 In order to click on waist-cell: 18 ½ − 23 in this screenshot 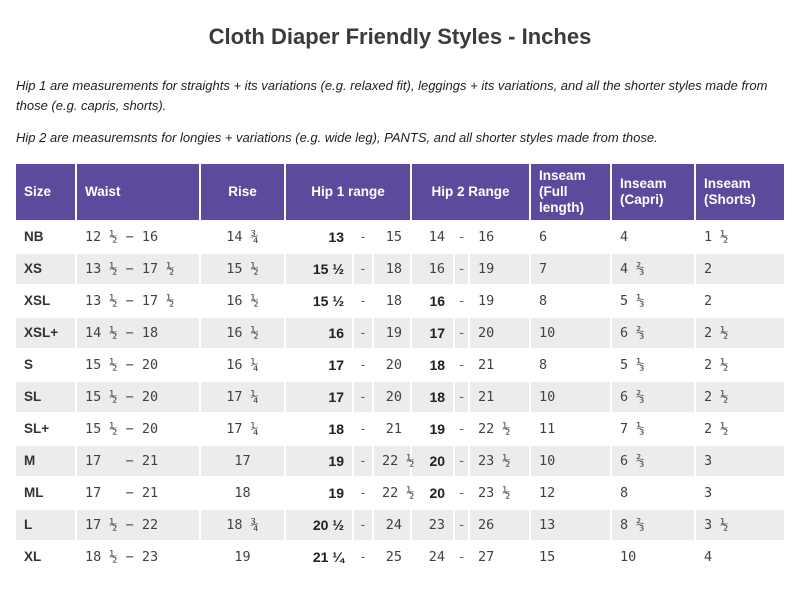, I will do `click(122, 557)`.